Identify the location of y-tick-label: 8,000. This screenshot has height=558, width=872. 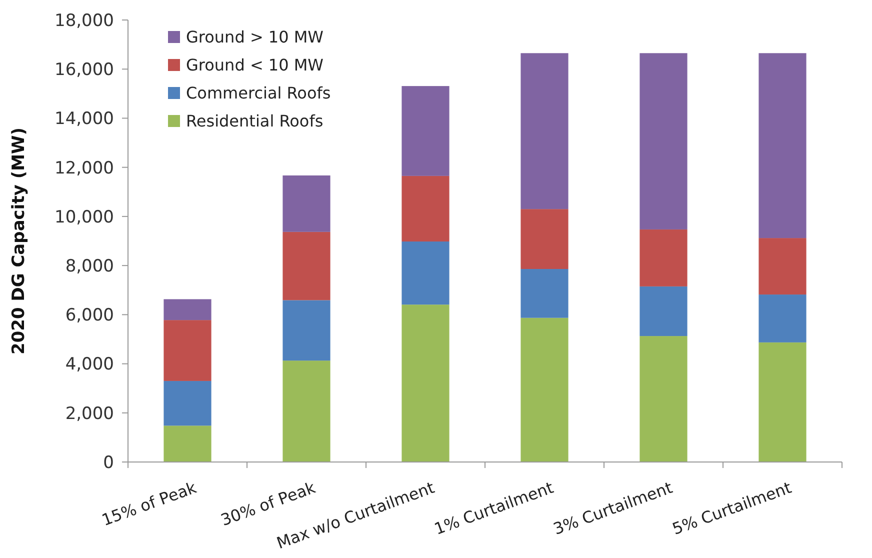
(89, 266).